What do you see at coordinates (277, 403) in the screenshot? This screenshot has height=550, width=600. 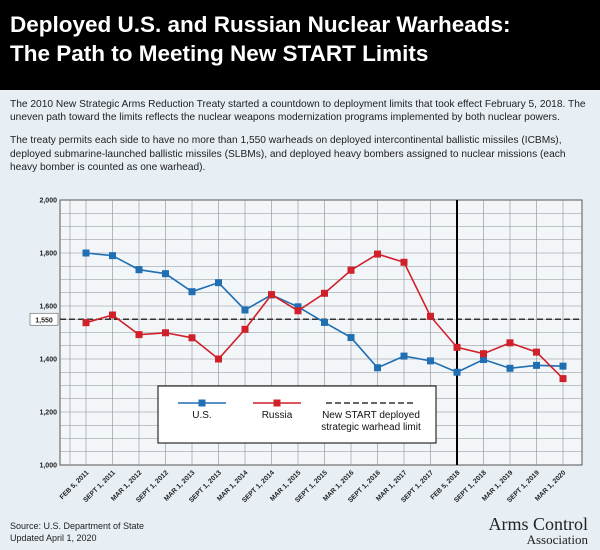 I see `legend-russia-swatch-marker` at bounding box center [277, 403].